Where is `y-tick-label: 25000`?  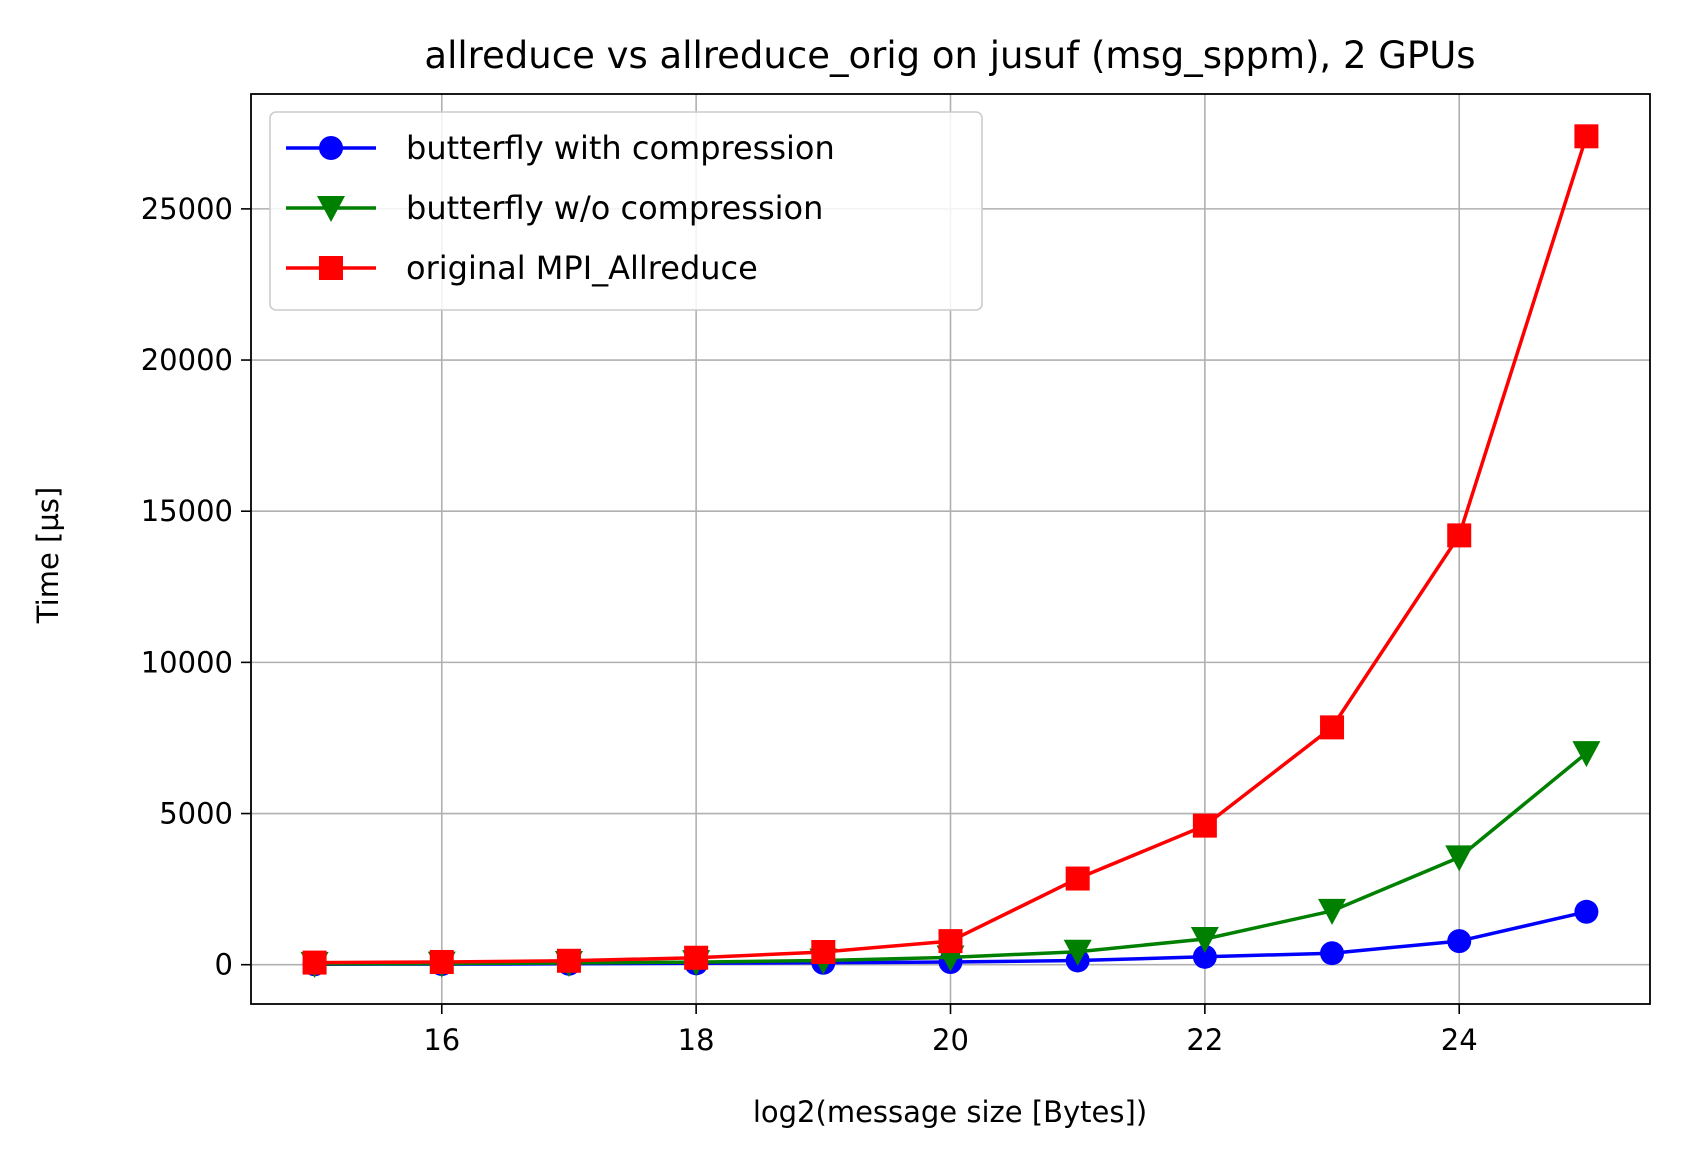
y-tick-label: 25000 is located at coordinates (187, 209).